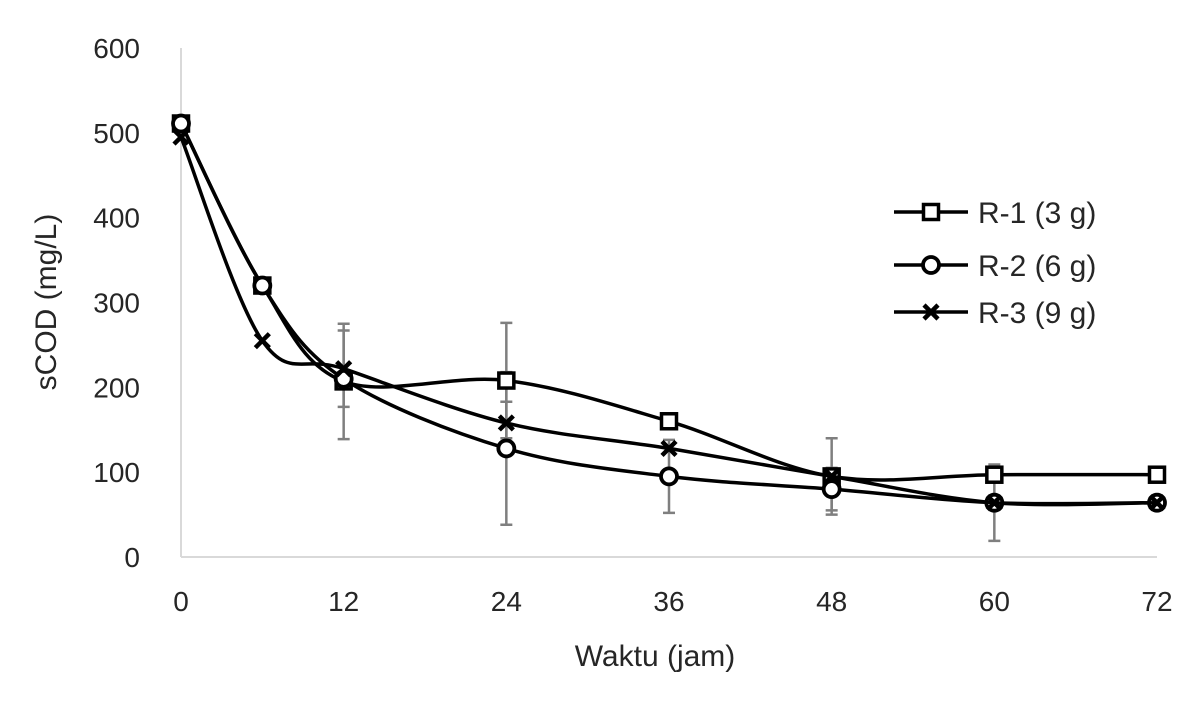 The height and width of the screenshot is (705, 1201). I want to click on x-tick-label: 60, so click(994, 601).